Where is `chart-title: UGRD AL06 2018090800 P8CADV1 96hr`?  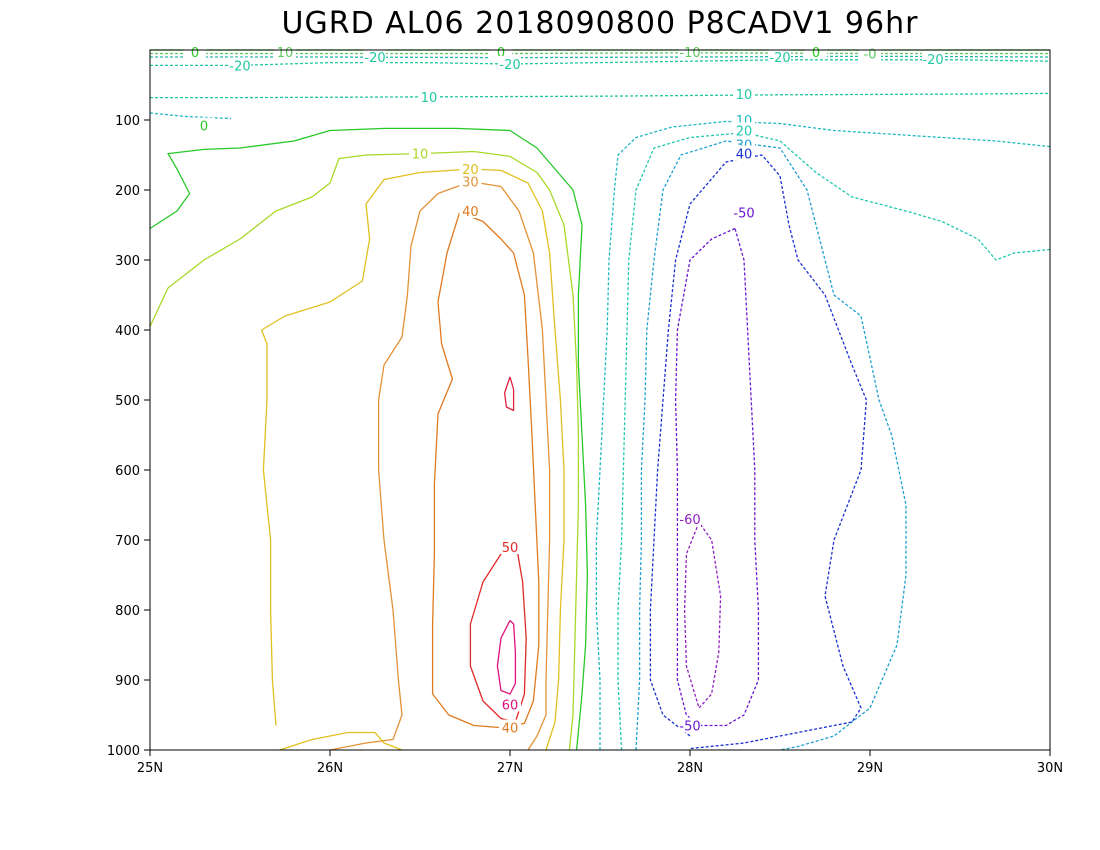 chart-title: UGRD AL06 2018090800 P8CADV1 96hr is located at coordinates (600, 23).